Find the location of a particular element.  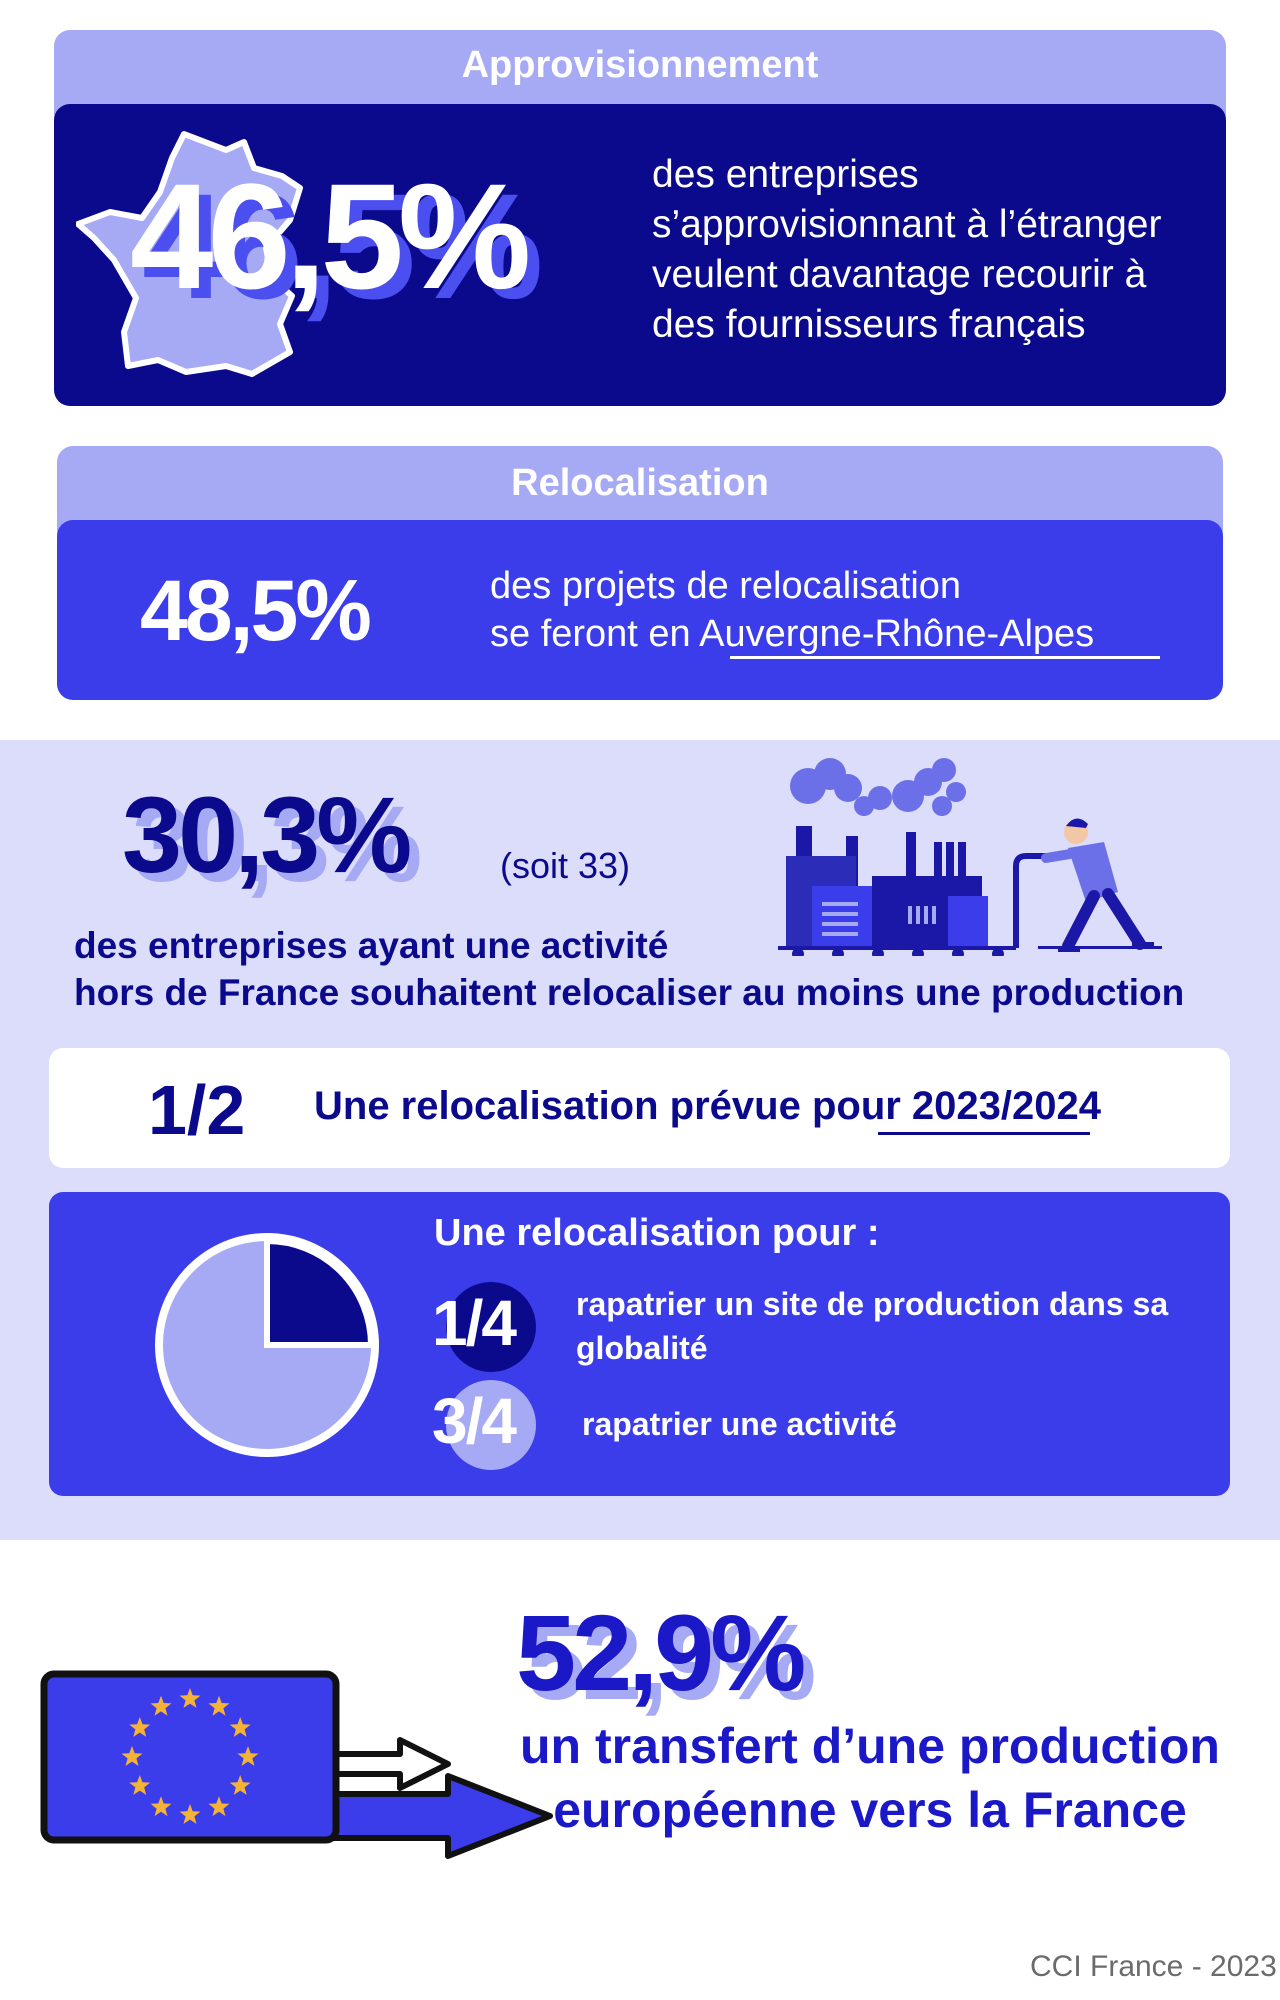

prevue-fraction: 1/2 is located at coordinates (197, 1110).